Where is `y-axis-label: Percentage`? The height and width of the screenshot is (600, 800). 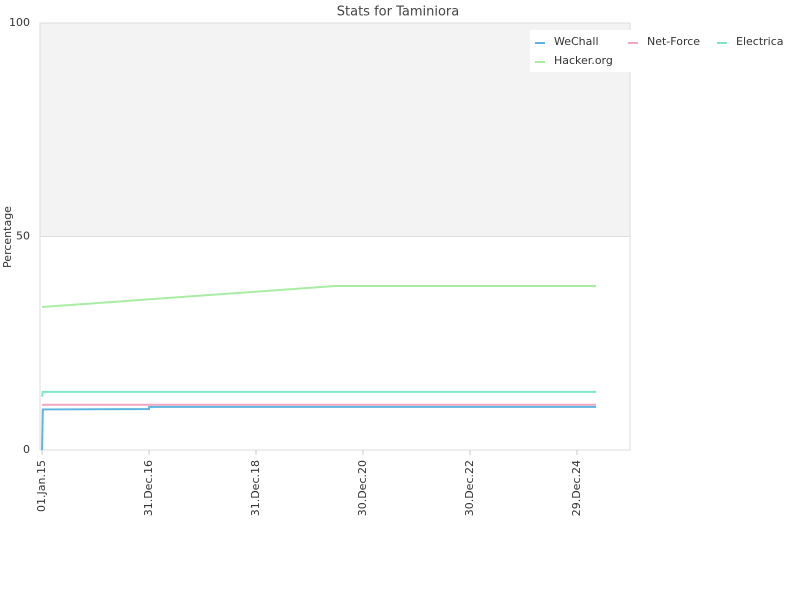 y-axis-label: Percentage is located at coordinates (7, 237).